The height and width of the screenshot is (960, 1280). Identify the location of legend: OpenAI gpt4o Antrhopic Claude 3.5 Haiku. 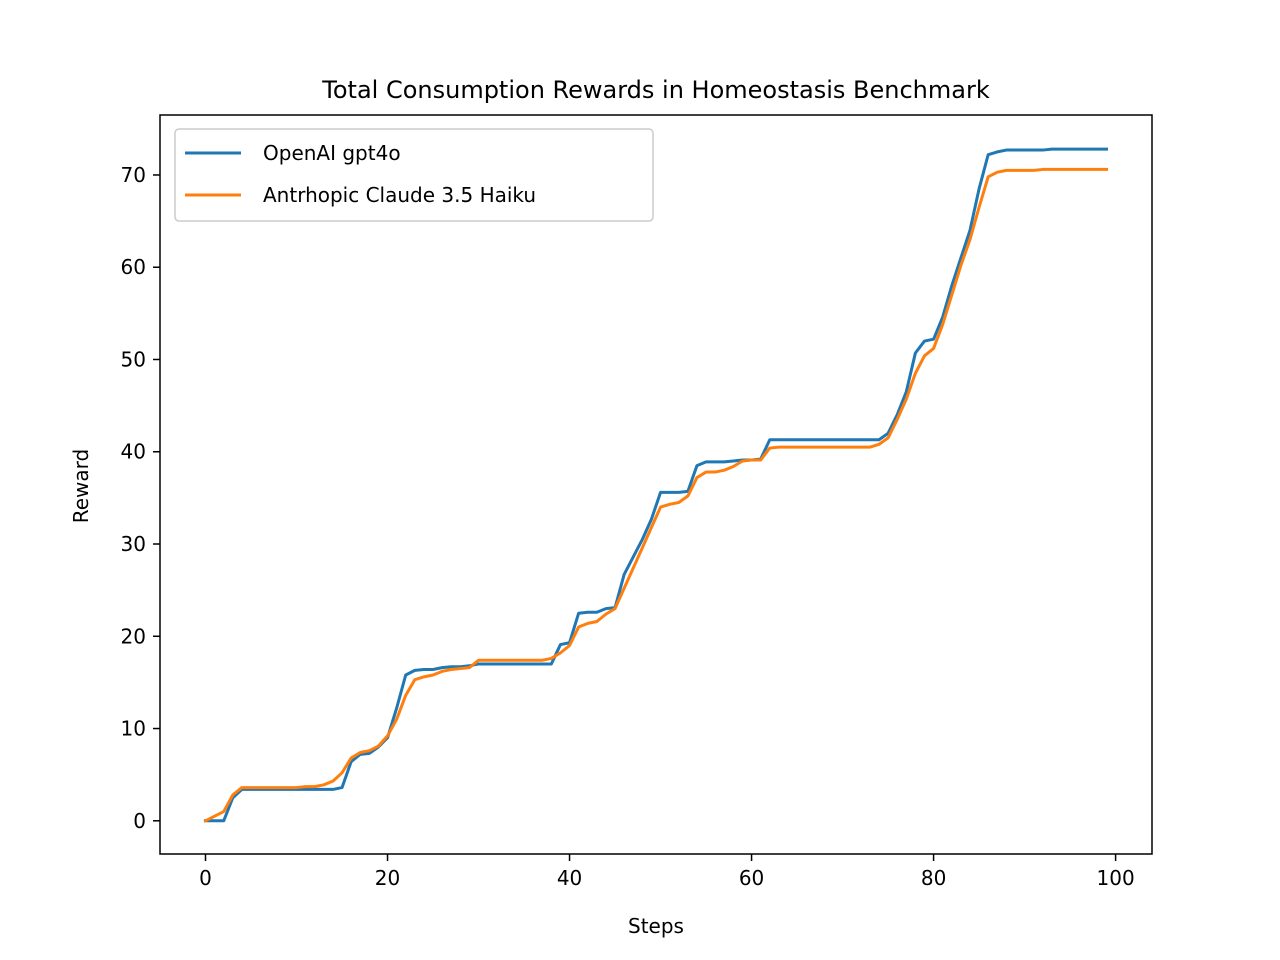
(414, 175).